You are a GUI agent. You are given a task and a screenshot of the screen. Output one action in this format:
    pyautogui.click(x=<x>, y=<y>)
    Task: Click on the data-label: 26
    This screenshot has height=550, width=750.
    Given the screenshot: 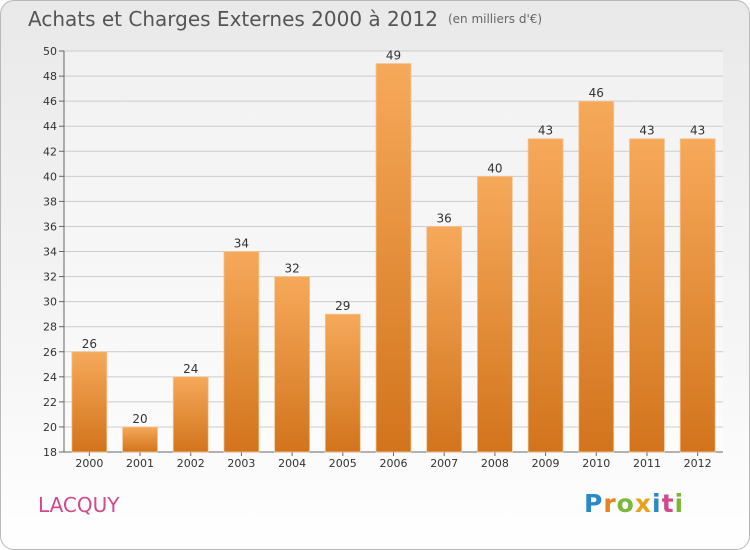 What is the action you would take?
    pyautogui.click(x=89, y=344)
    